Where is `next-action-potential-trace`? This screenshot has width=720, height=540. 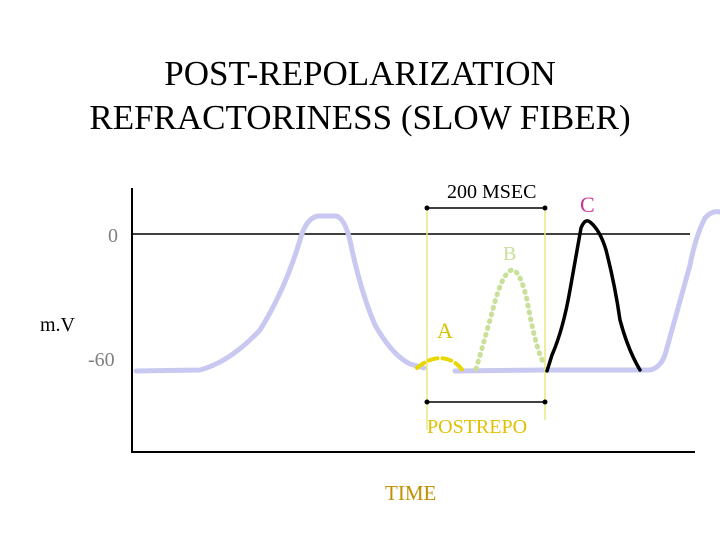 next-action-potential-trace is located at coordinates (683, 291).